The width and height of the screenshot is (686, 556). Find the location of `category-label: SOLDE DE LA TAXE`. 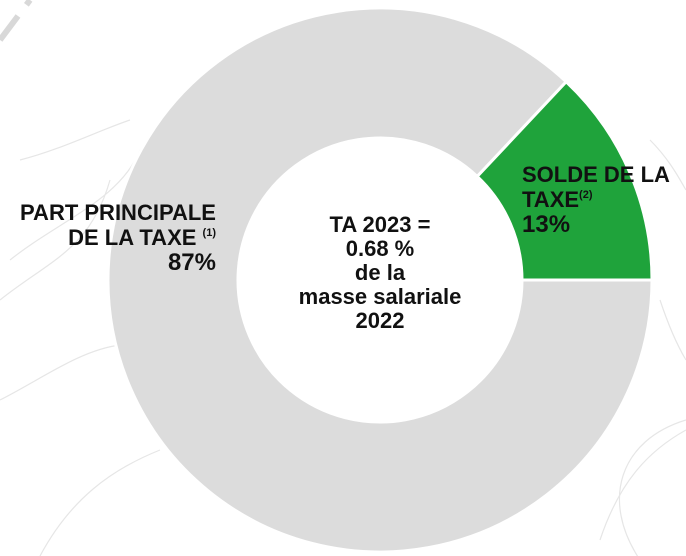

category-label: SOLDE DE LA TAXE is located at coordinates (596, 187).